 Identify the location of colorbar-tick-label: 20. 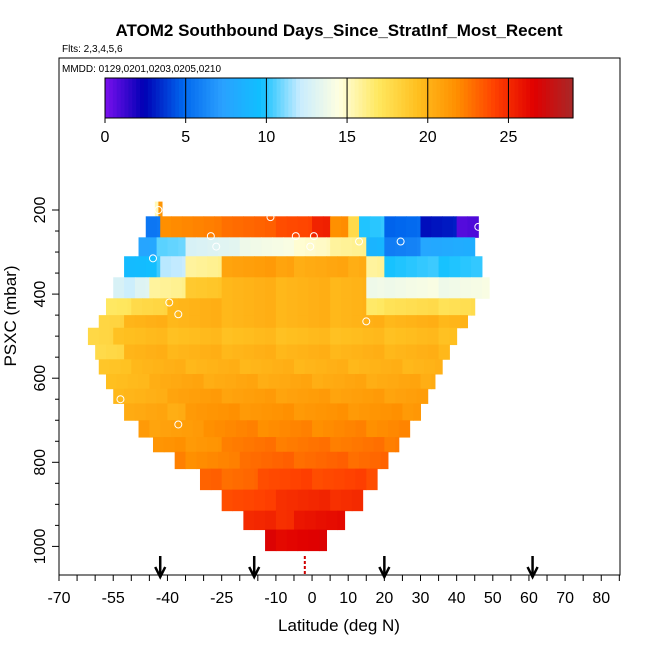
(428, 137).